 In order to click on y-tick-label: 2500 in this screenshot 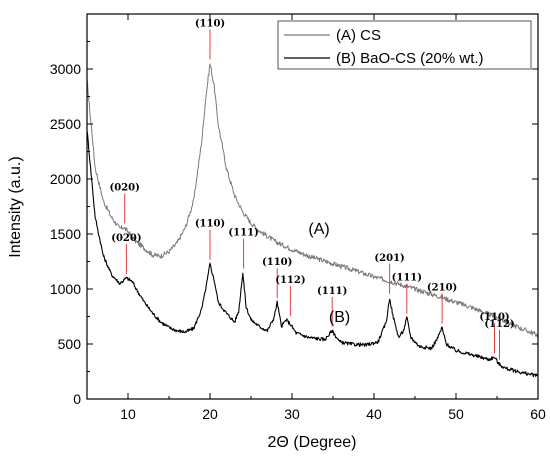, I will do `click(65, 124)`.